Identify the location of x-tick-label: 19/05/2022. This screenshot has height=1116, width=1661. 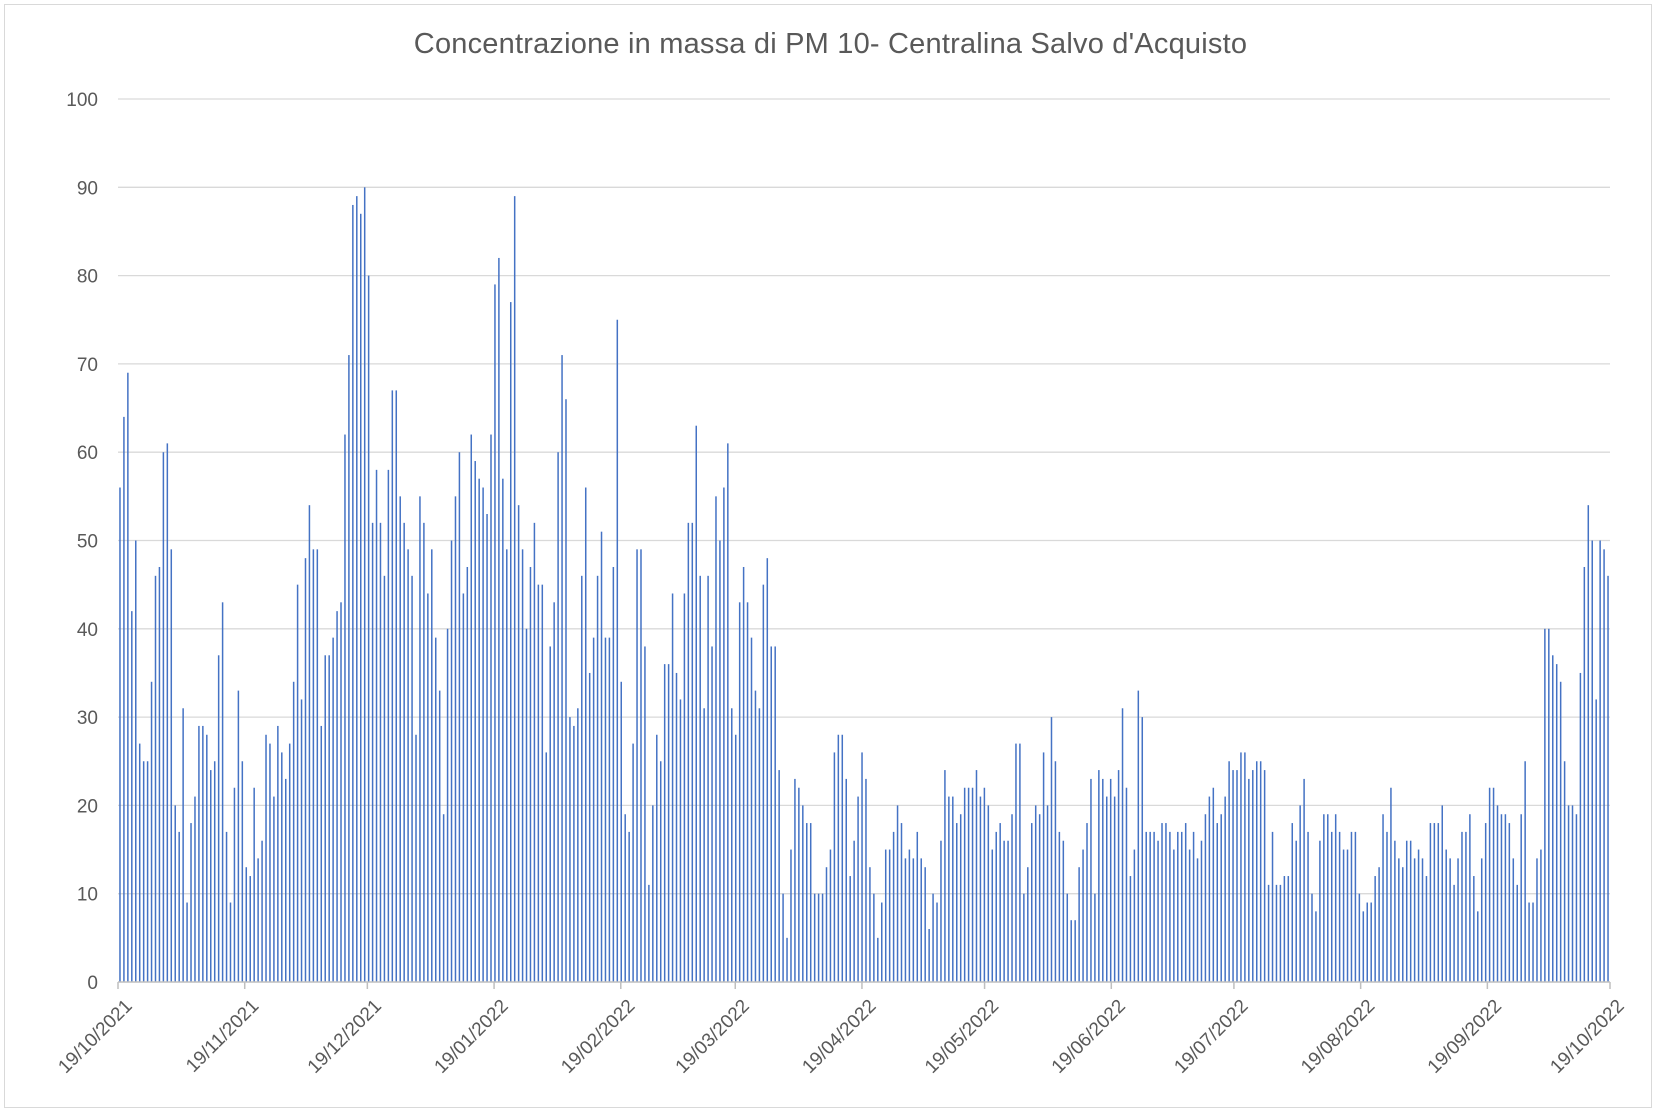
(962, 1037).